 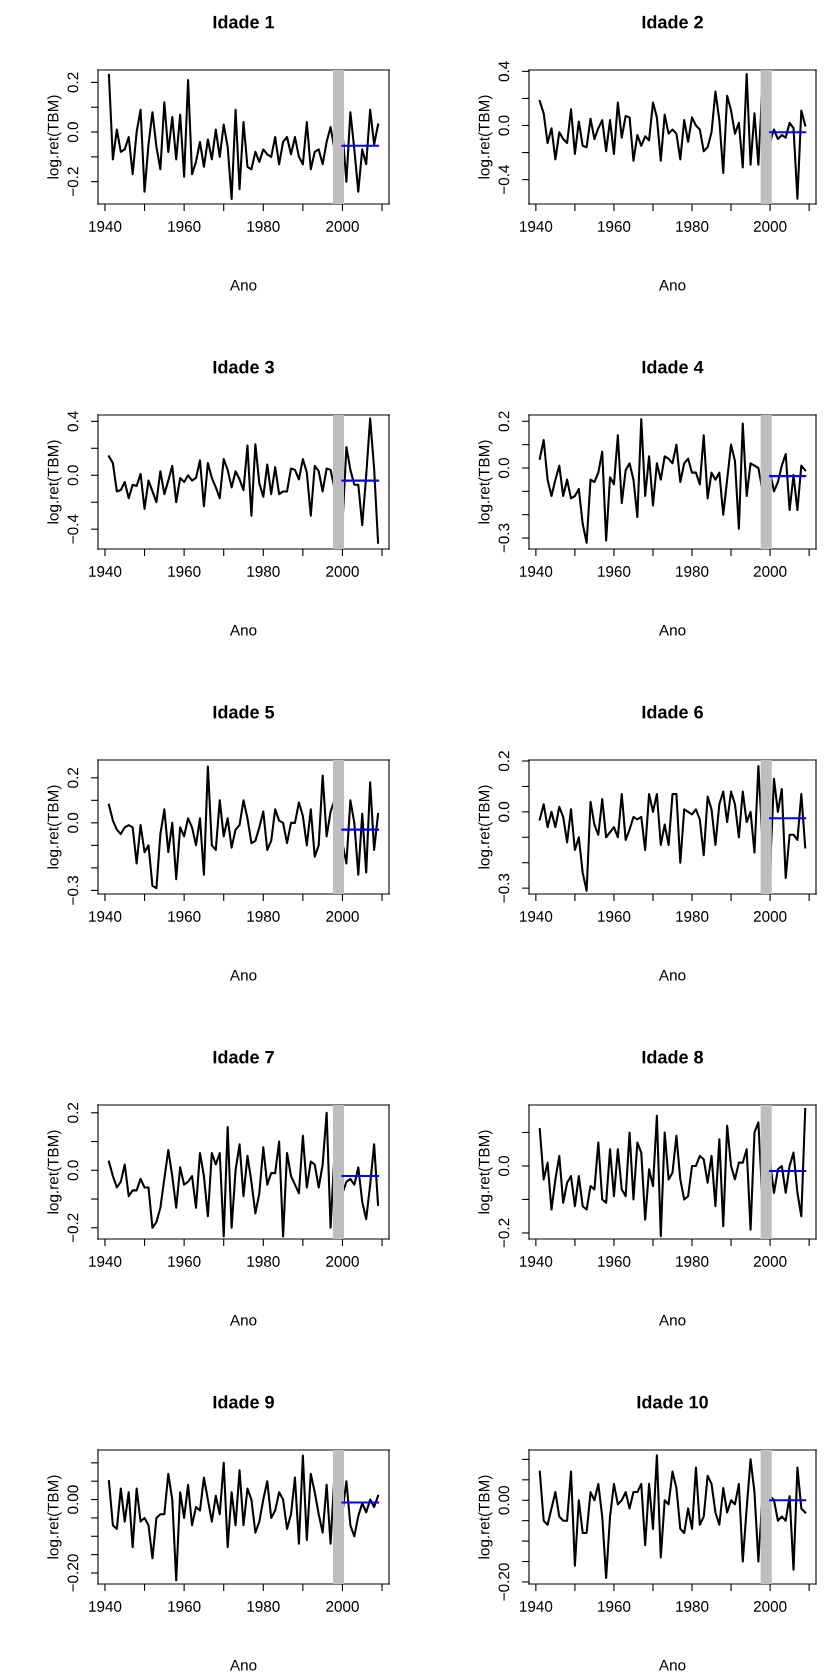 What do you see at coordinates (243, 1057) in the screenshot?
I see `chart-title: Idade 7` at bounding box center [243, 1057].